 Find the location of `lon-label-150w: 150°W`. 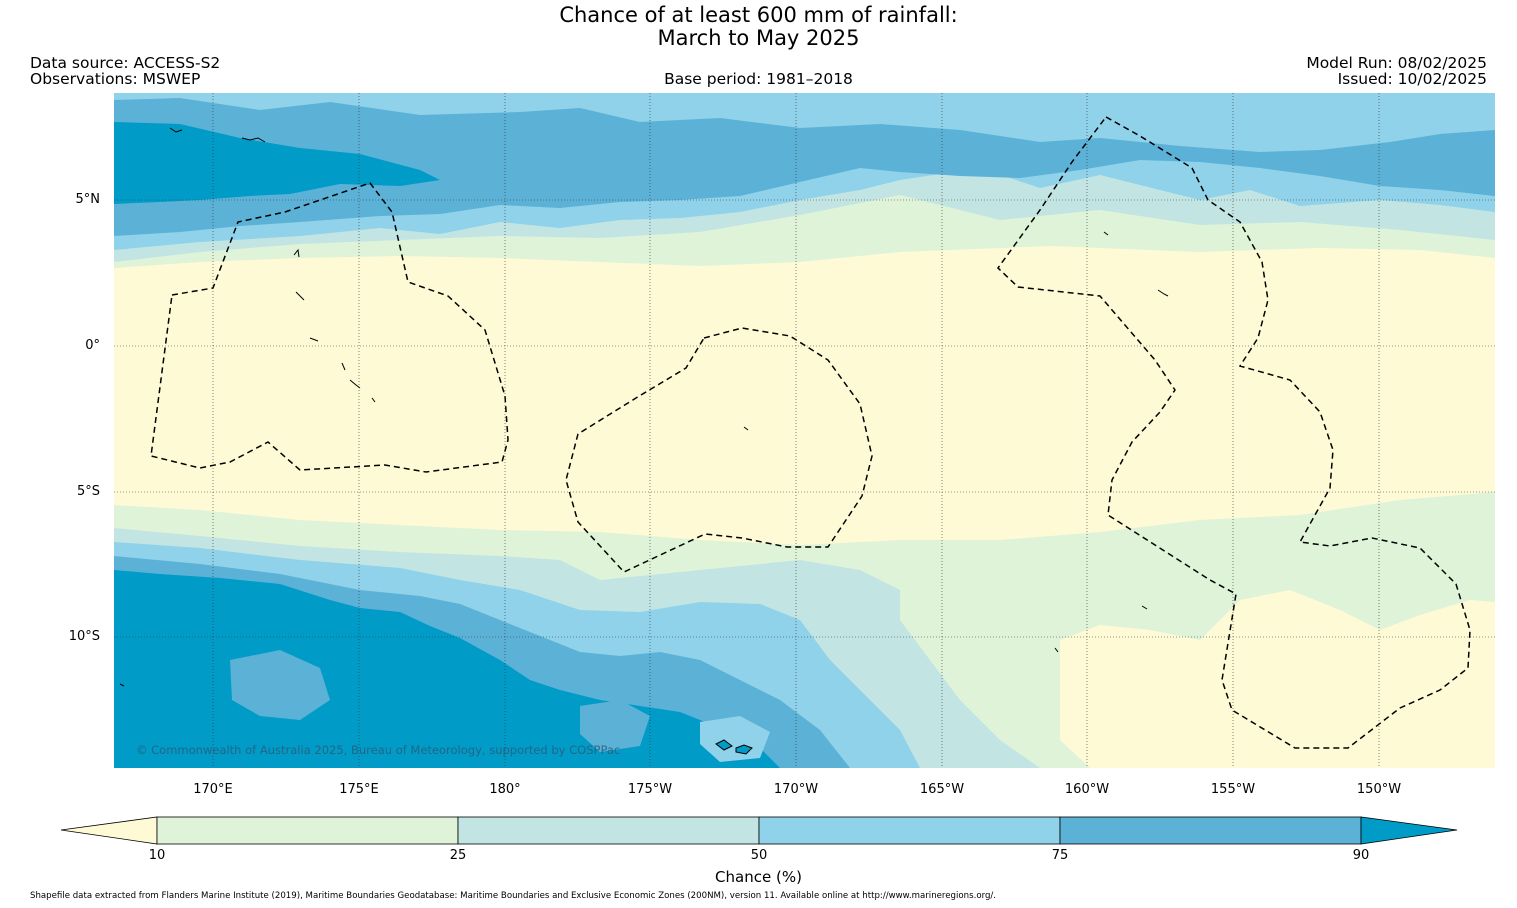

lon-label-150w: 150°W is located at coordinates (1379, 789).